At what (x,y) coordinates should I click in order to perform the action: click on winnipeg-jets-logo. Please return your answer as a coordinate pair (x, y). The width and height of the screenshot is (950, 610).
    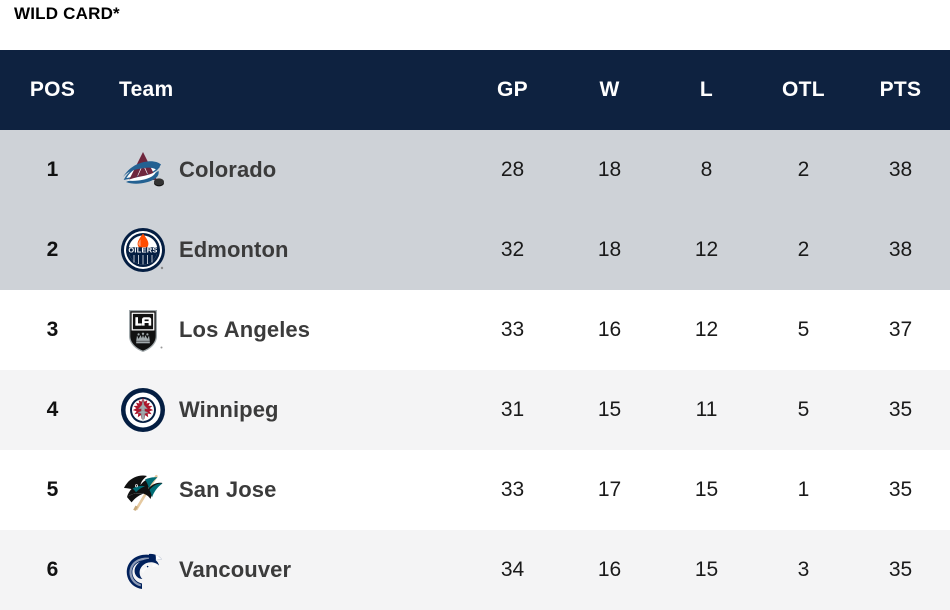
    Looking at the image, I should click on (149, 410).